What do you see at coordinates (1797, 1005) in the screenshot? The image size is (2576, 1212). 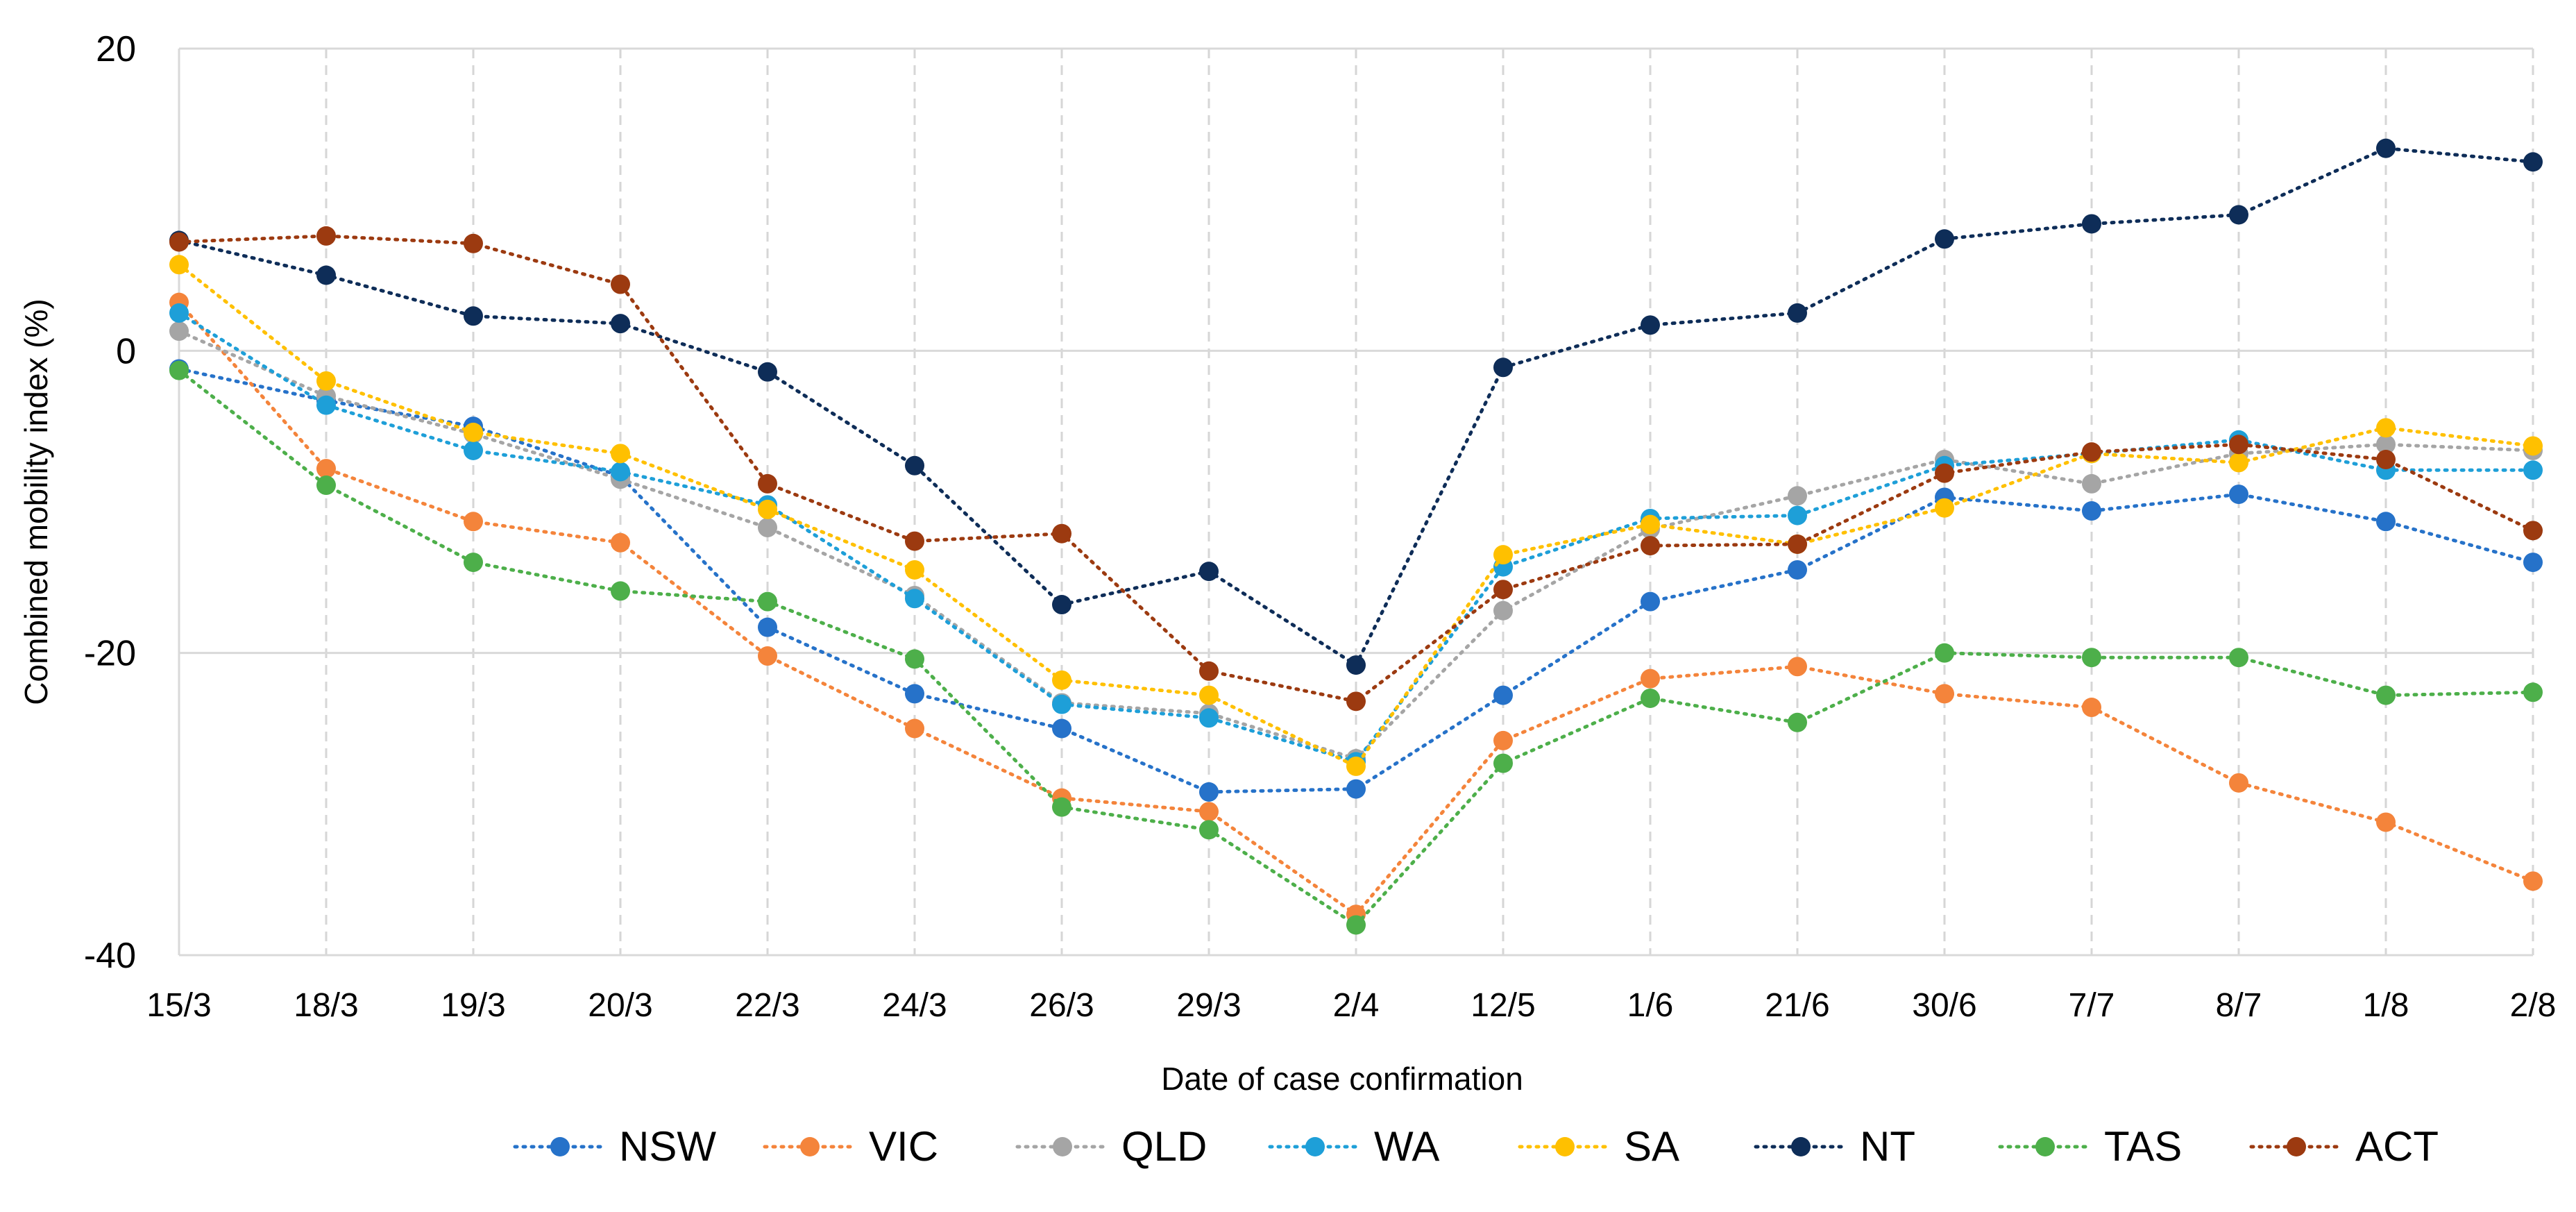 I see `x-tick-label: 21/6` at bounding box center [1797, 1005].